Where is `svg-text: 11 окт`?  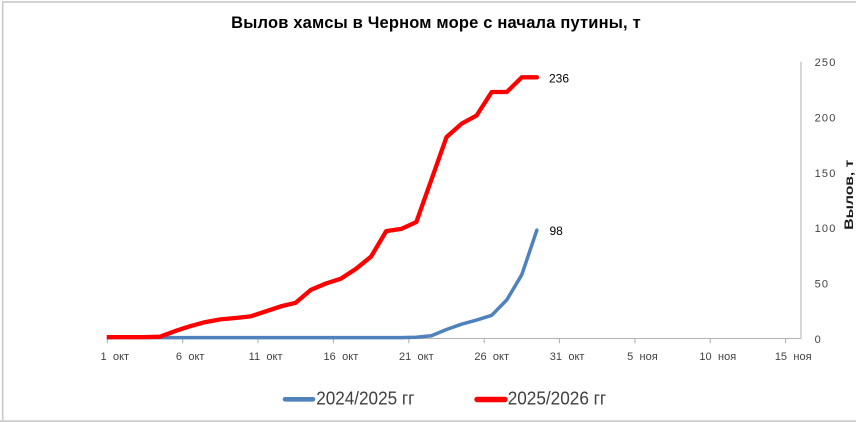 svg-text: 11 окт is located at coordinates (266, 357).